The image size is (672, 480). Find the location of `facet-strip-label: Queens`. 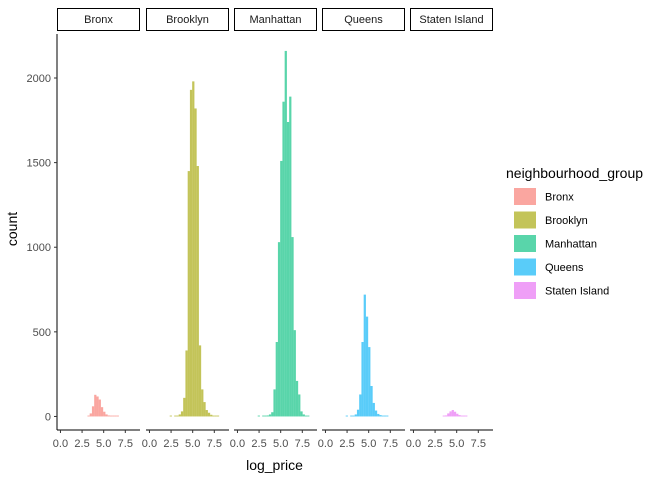

facet-strip-label: Queens is located at coordinates (363, 20).